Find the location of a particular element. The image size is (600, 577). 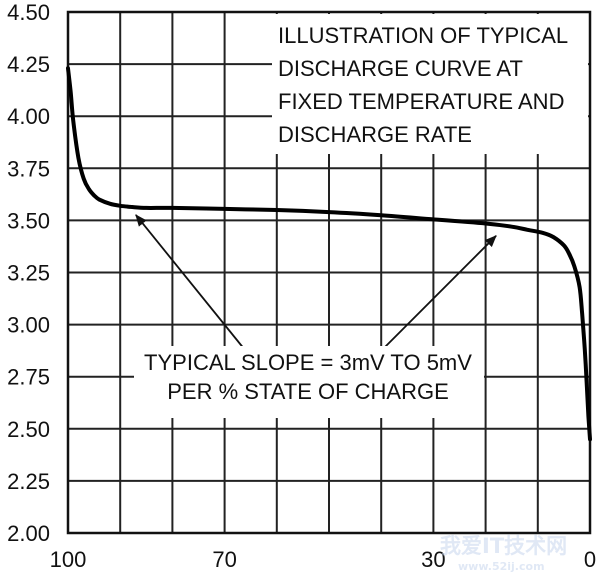

y-tick-label: 3.00 is located at coordinates (28, 325).